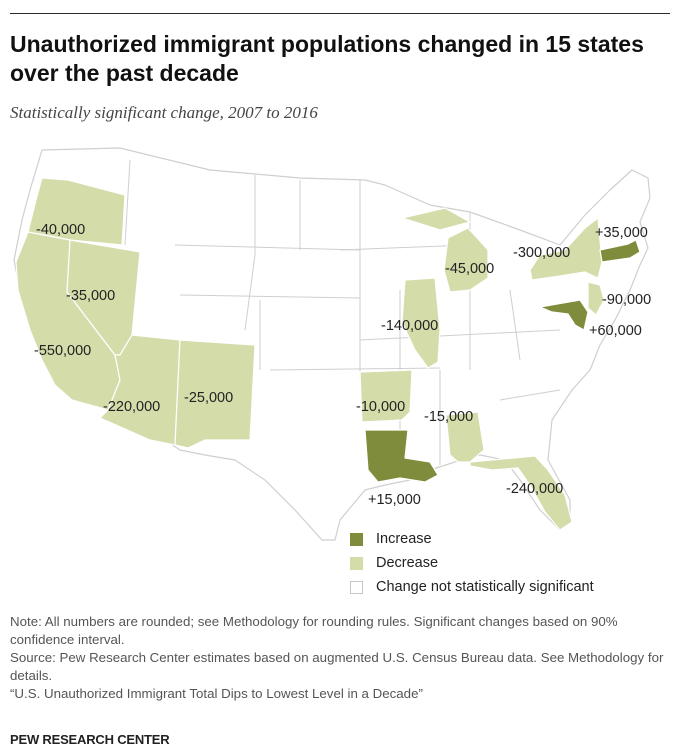 The image size is (698, 756). What do you see at coordinates (404, 539) in the screenshot?
I see `legend-label: Increase` at bounding box center [404, 539].